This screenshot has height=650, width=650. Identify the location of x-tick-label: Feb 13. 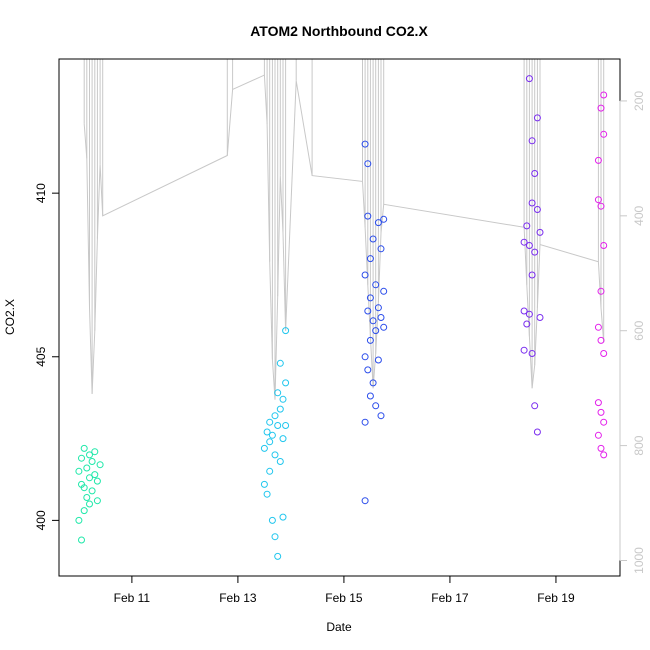
(238, 598).